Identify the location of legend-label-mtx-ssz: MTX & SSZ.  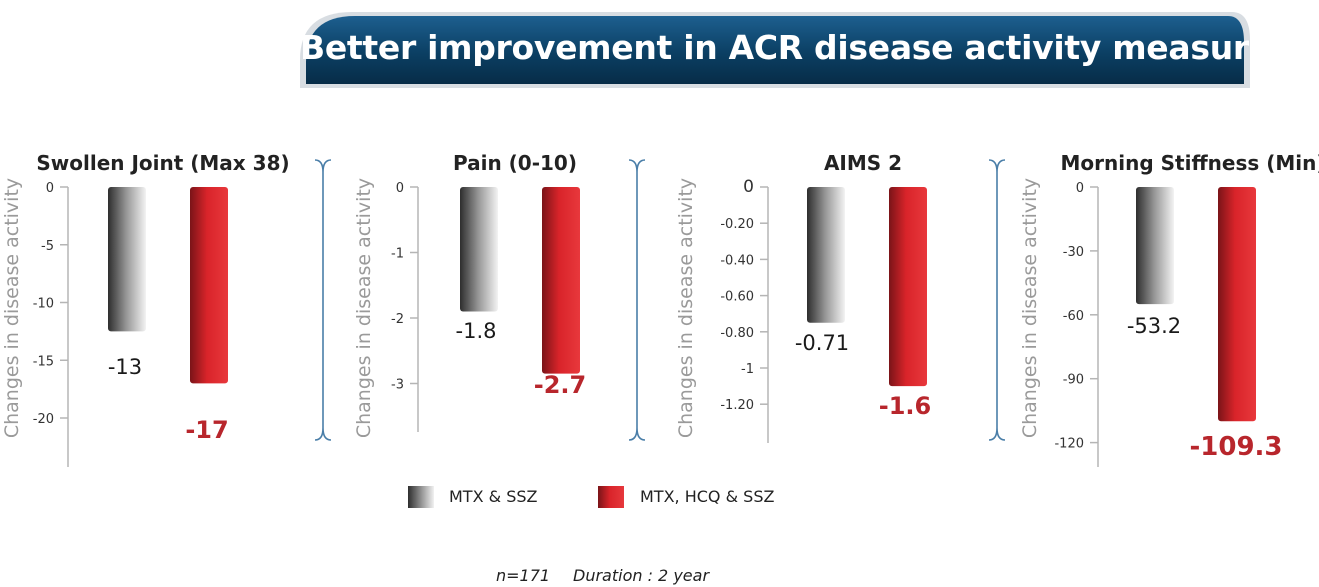
(493, 496).